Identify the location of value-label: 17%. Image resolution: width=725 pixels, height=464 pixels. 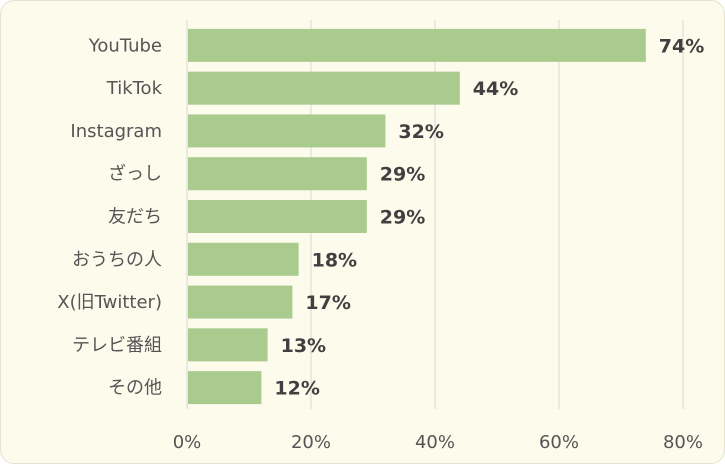
(327, 303).